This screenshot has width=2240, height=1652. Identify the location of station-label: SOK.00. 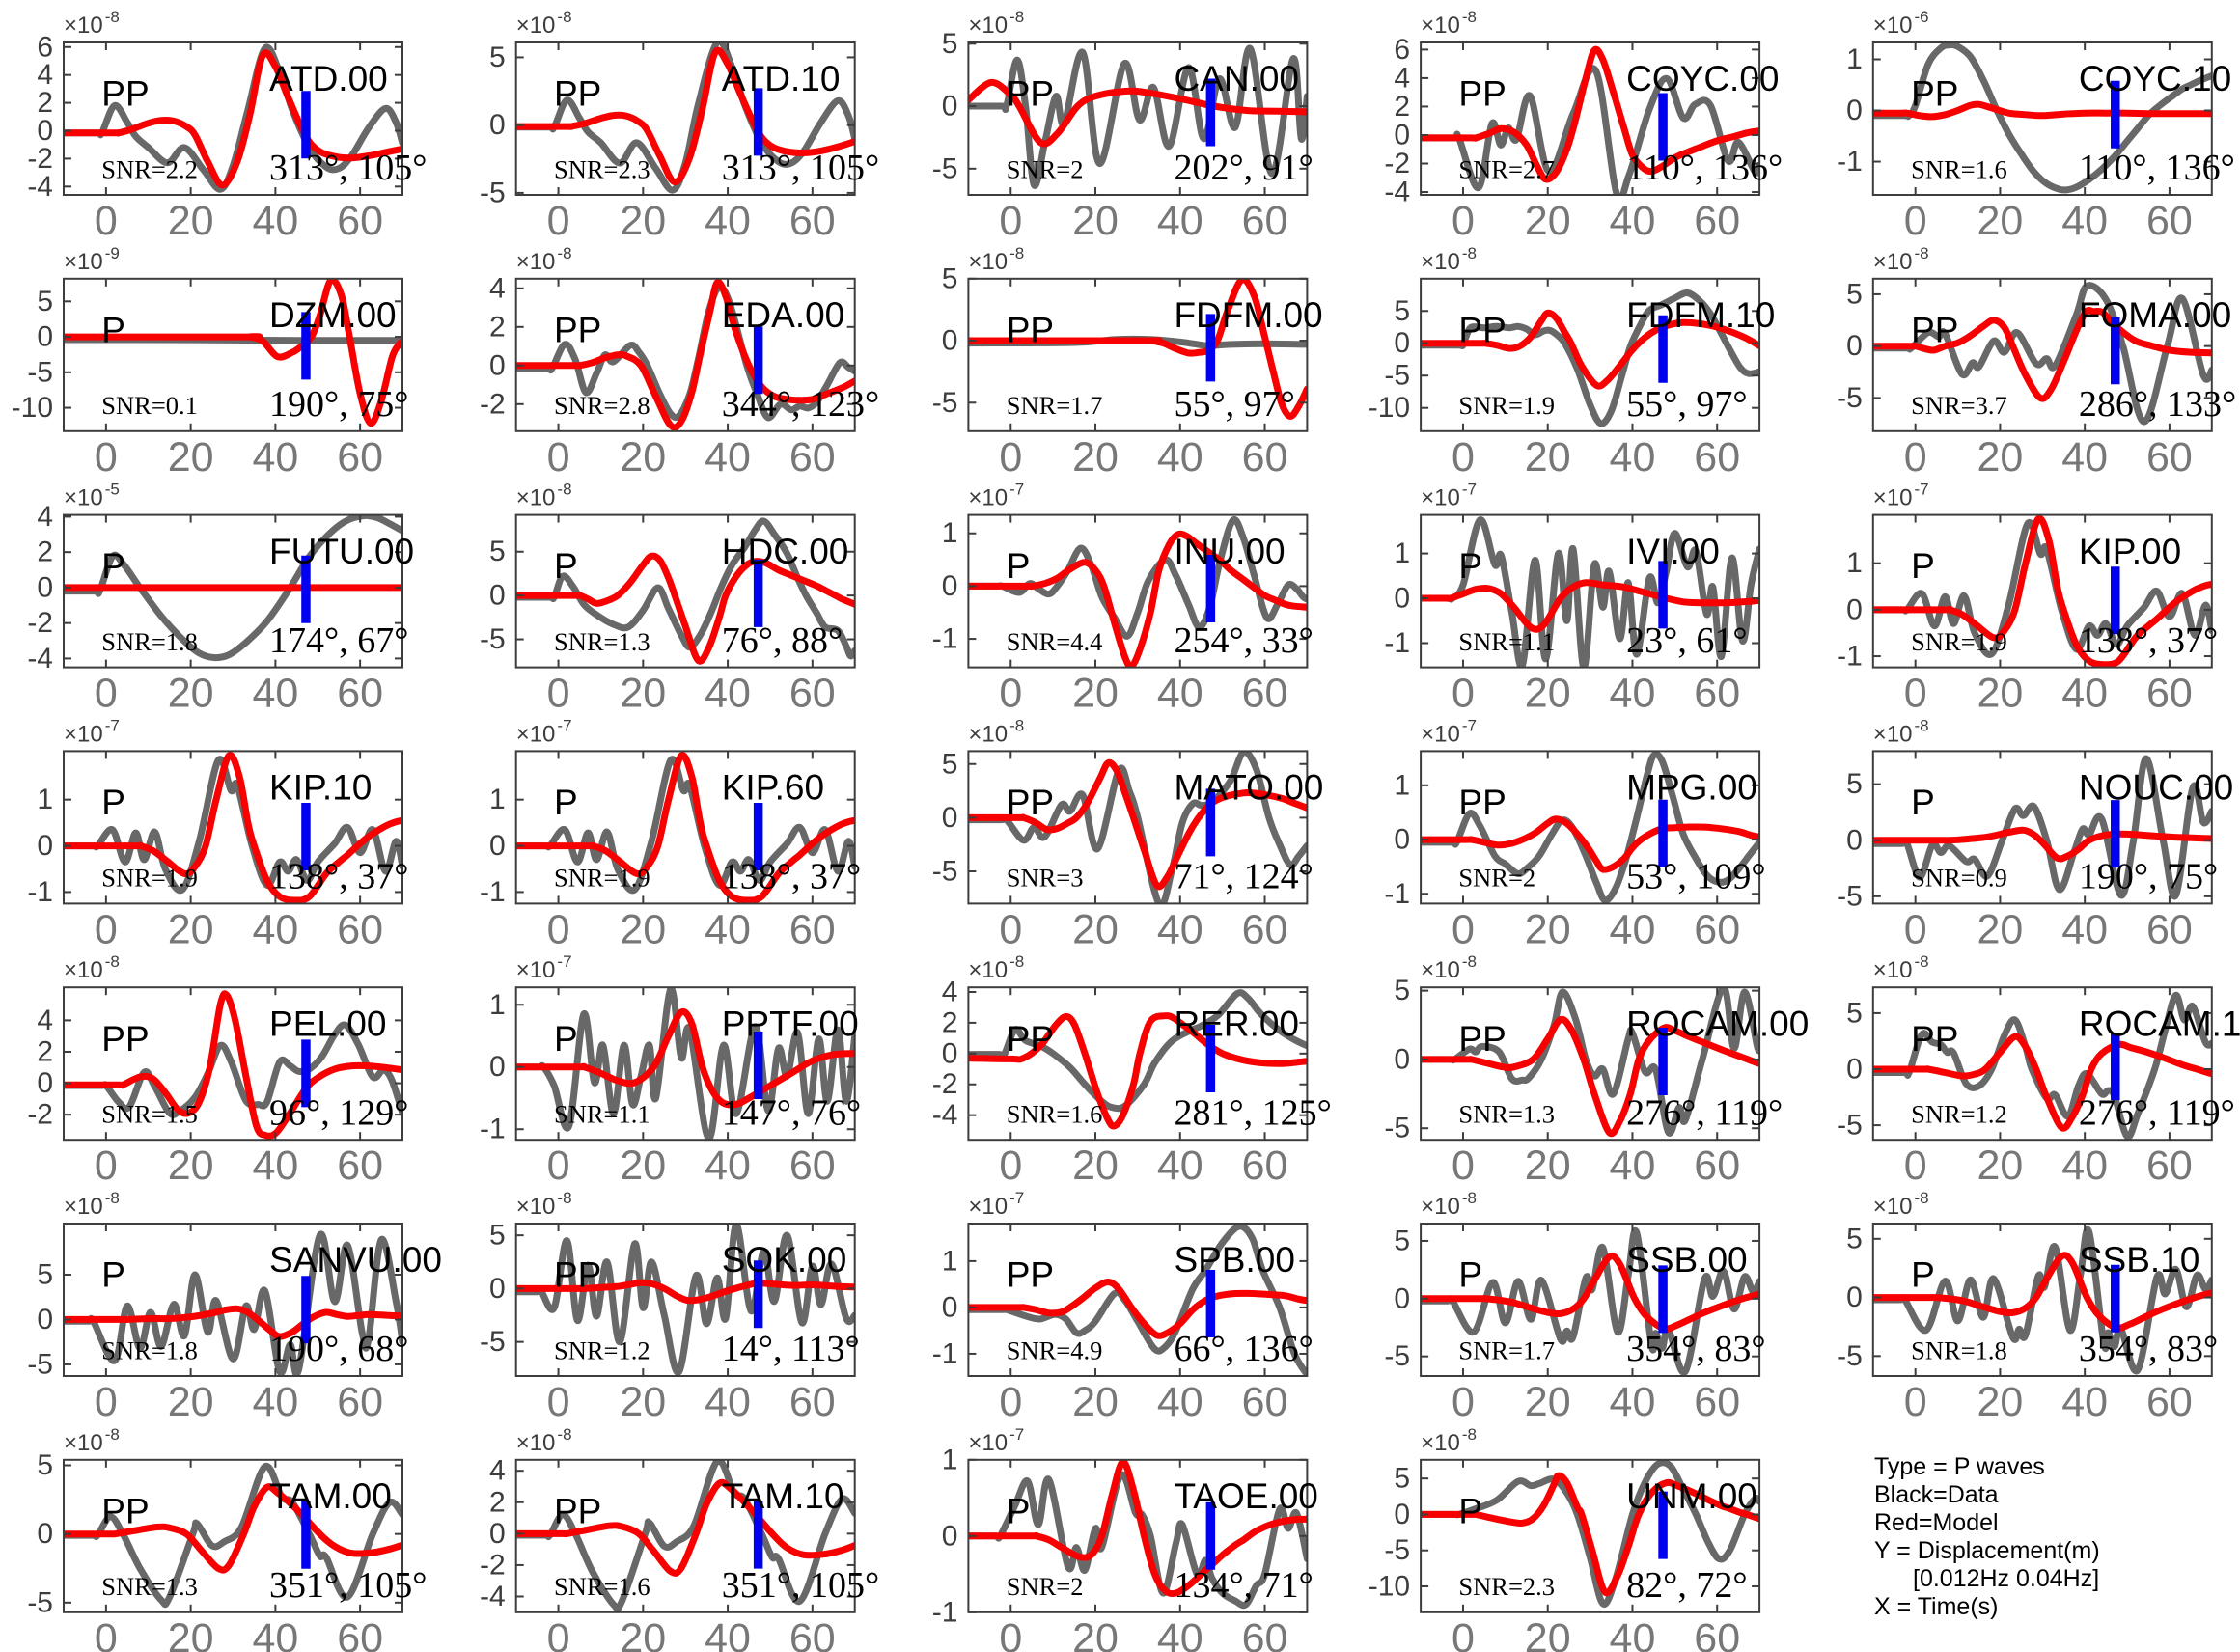
(784, 1260).